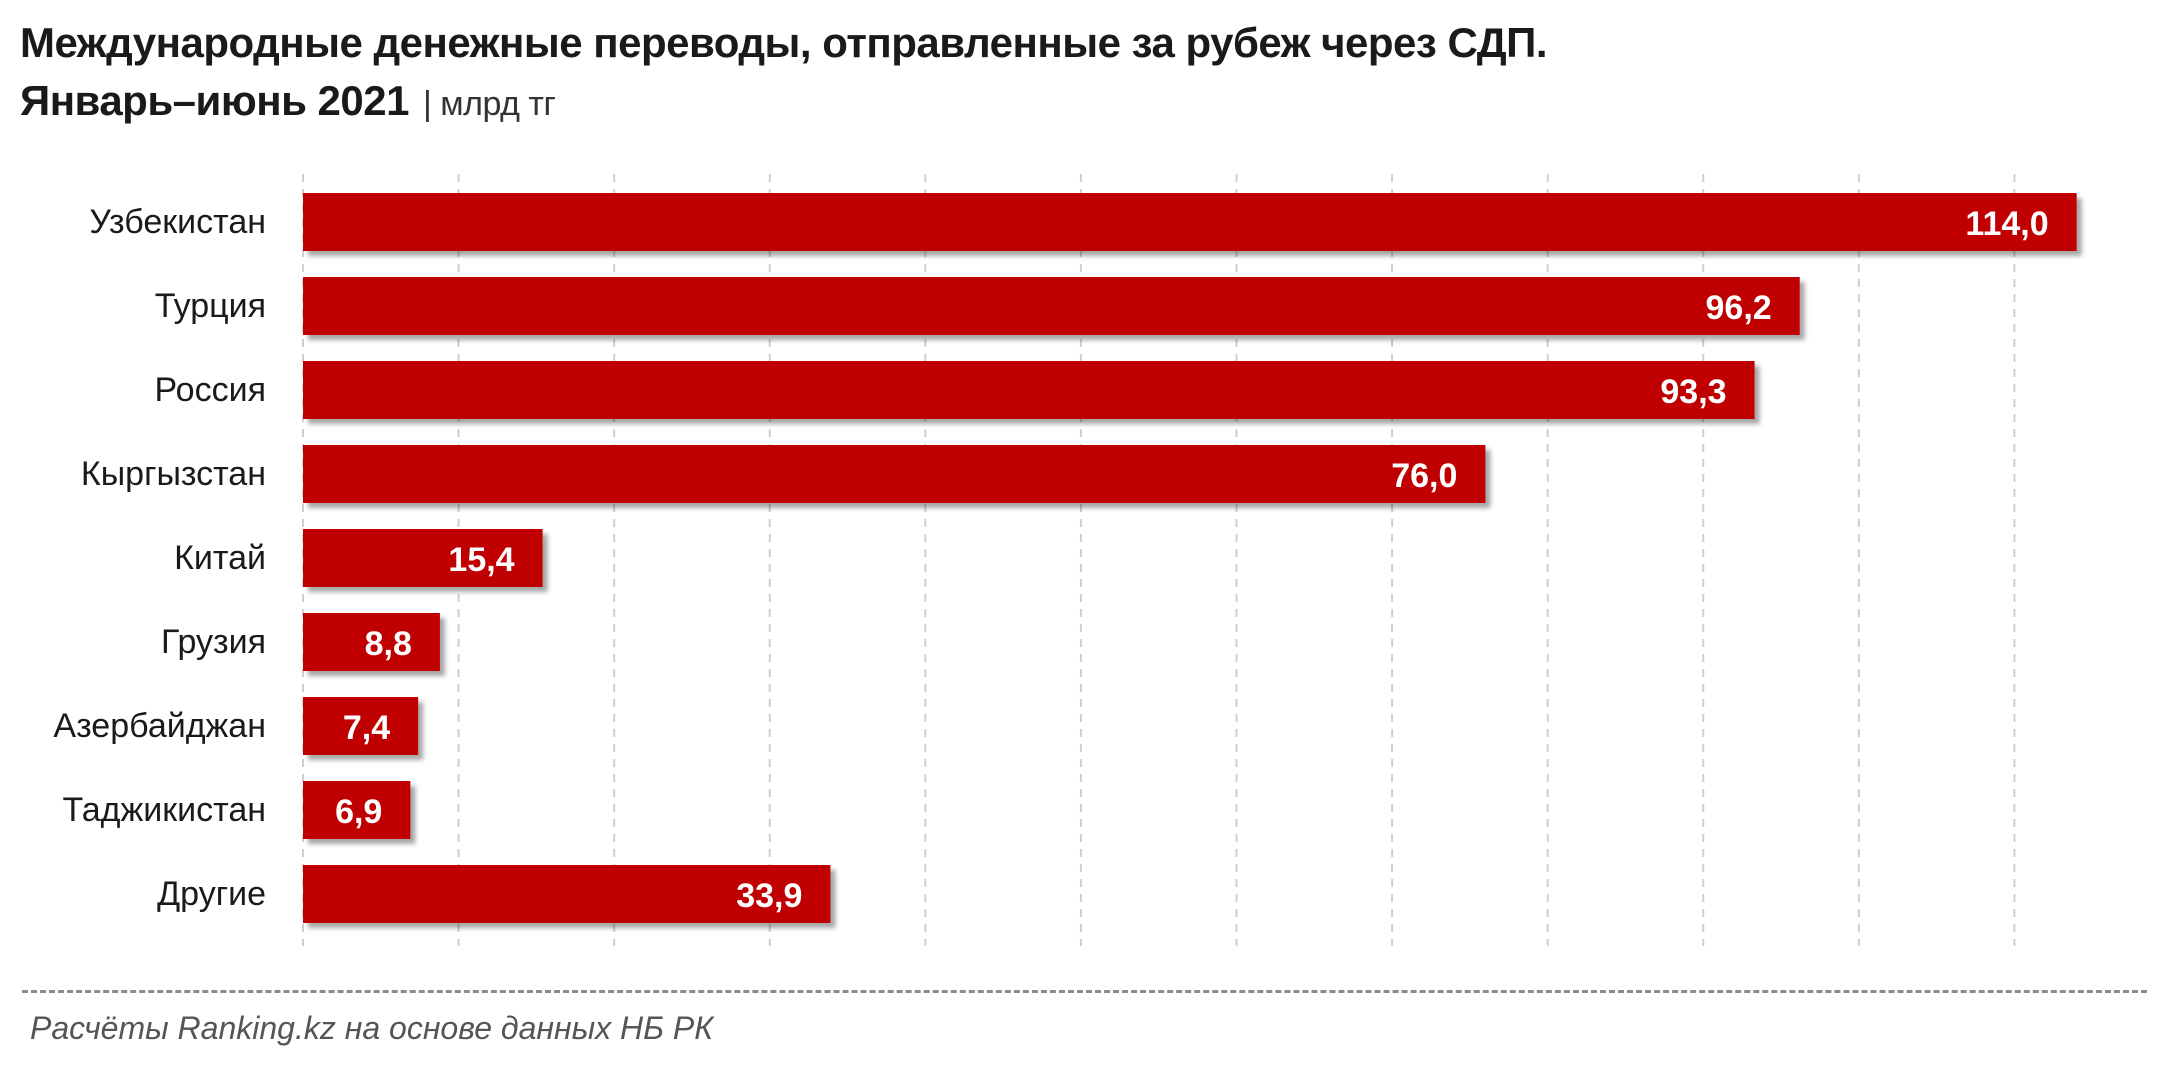  Describe the element at coordinates (220, 558) in the screenshot. I see `category-label: Китай` at that location.